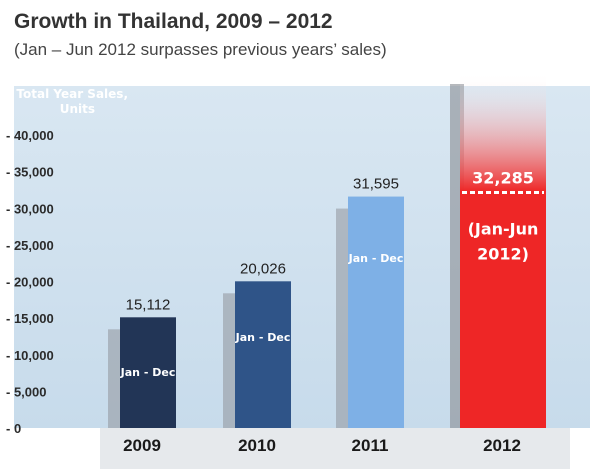  I want to click on y-tick-label-5: - 25,000, so click(30, 245).